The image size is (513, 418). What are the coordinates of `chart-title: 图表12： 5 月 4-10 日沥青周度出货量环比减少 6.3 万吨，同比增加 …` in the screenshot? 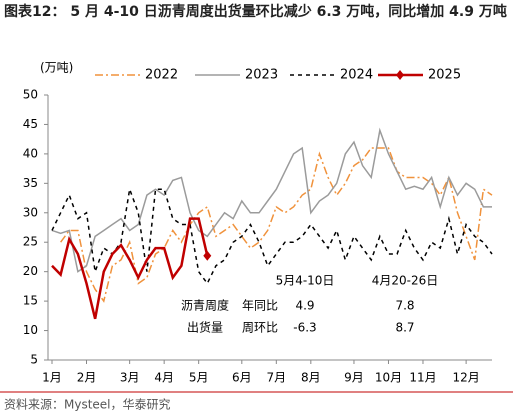 It's located at (255, 12).